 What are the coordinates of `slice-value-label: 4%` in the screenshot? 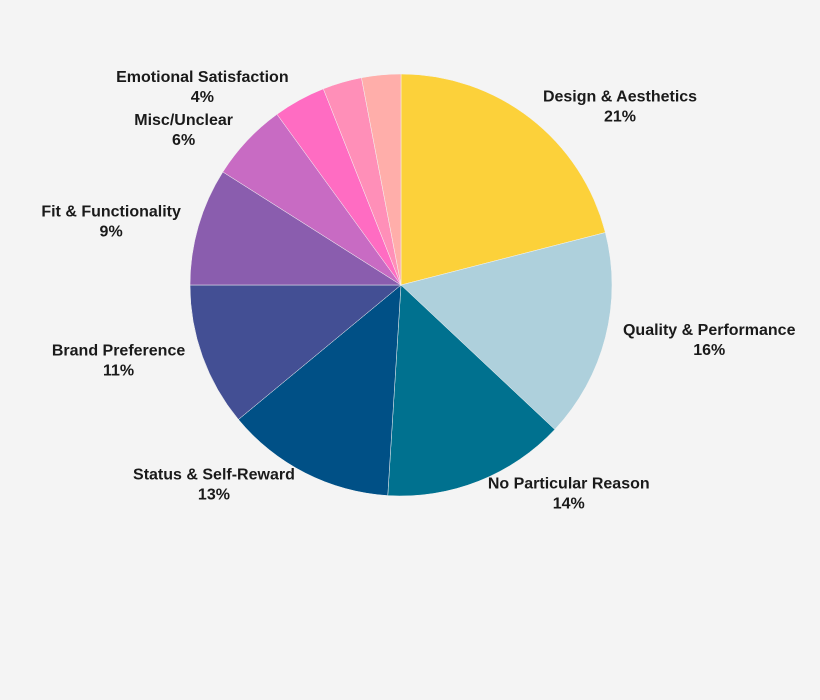 It's located at (202, 97).